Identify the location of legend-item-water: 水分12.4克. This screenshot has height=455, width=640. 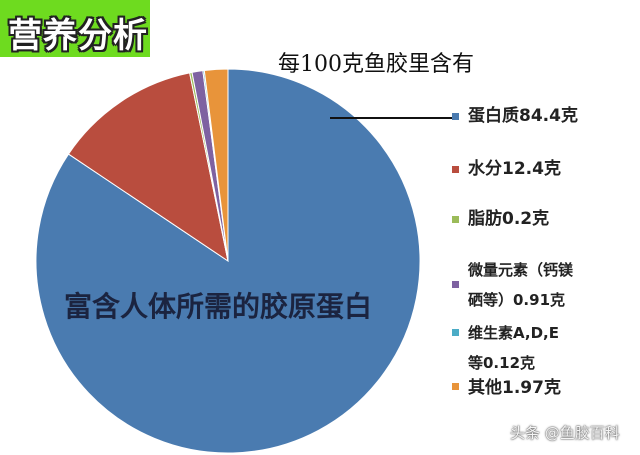
(506, 169).